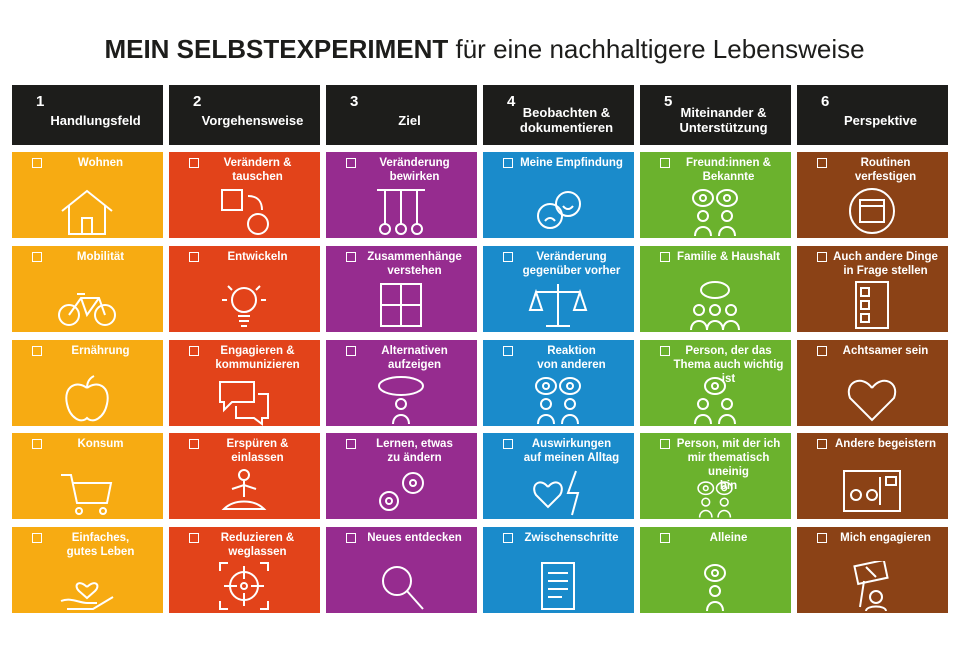 The height and width of the screenshot is (645, 969). What do you see at coordinates (414, 538) in the screenshot?
I see `cell-text: Neues entdecken` at bounding box center [414, 538].